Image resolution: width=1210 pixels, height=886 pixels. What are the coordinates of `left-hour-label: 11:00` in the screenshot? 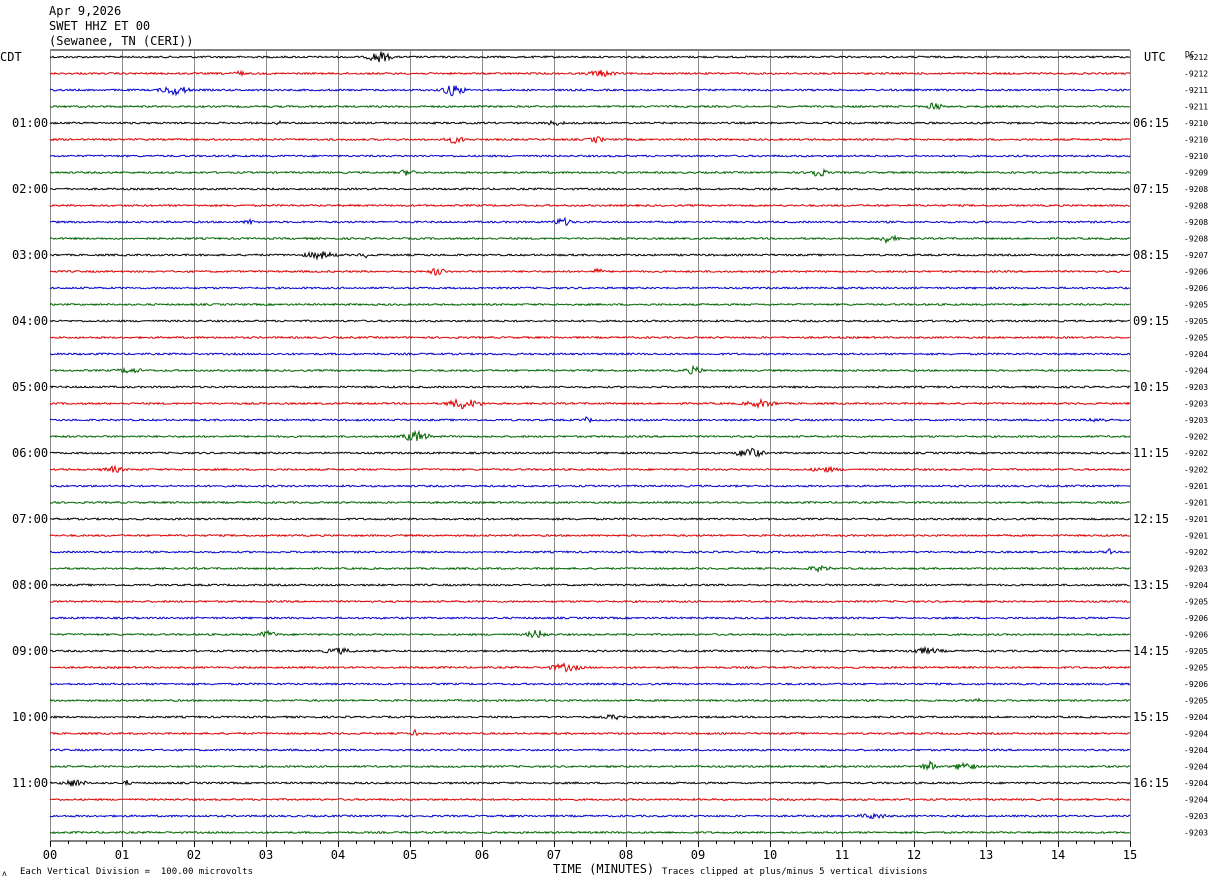 It's located at (30, 783).